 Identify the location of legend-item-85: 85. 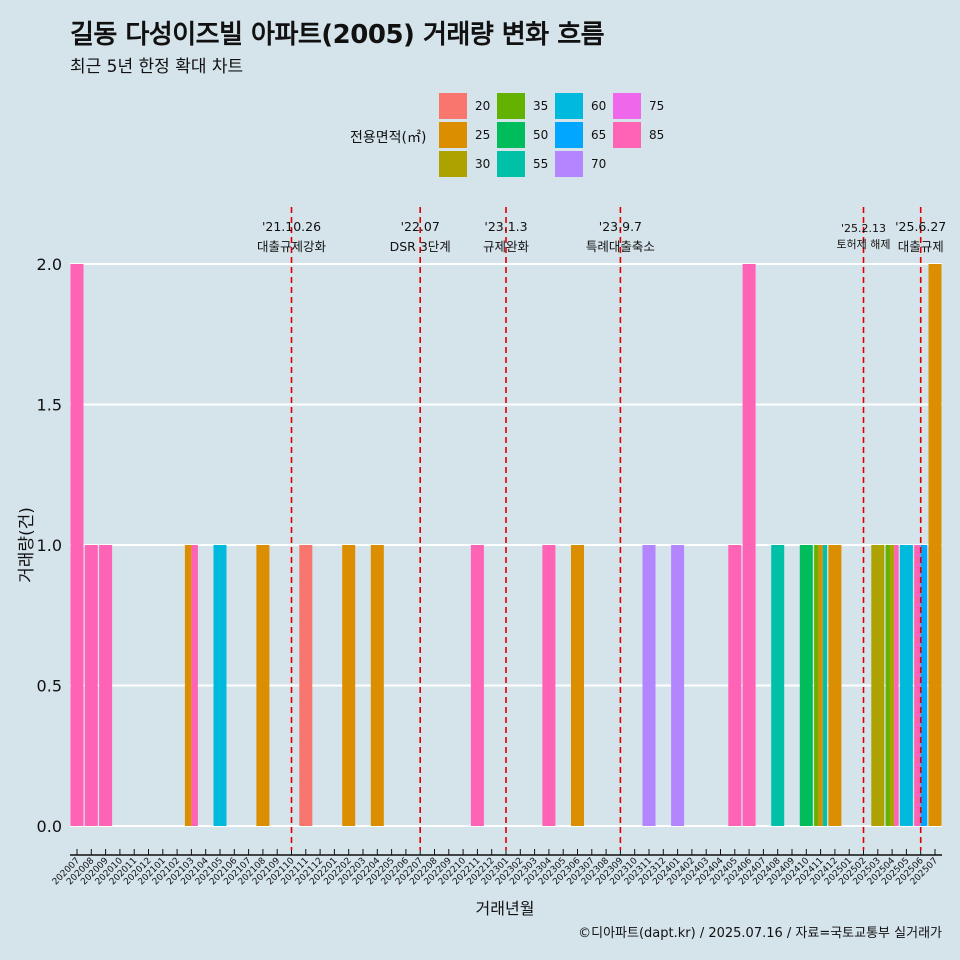
(638, 135).